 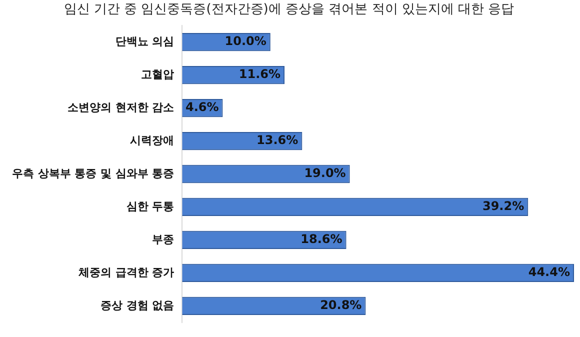 What do you see at coordinates (157, 74) in the screenshot?
I see `y-tick-label: 고혈압` at bounding box center [157, 74].